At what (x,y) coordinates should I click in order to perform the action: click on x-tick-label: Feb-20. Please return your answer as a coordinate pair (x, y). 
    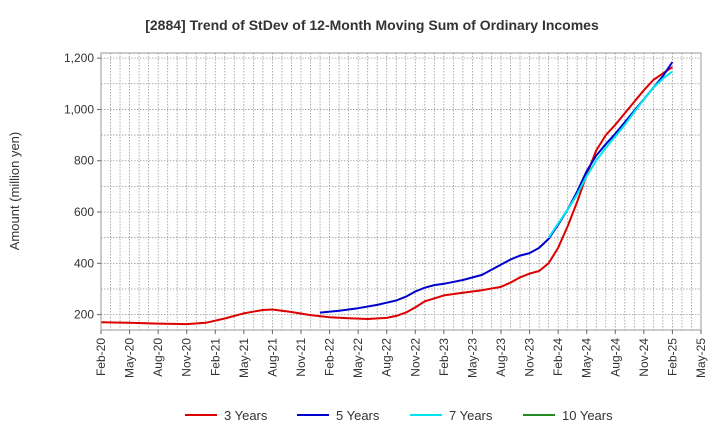
    Looking at the image, I should click on (101, 357).